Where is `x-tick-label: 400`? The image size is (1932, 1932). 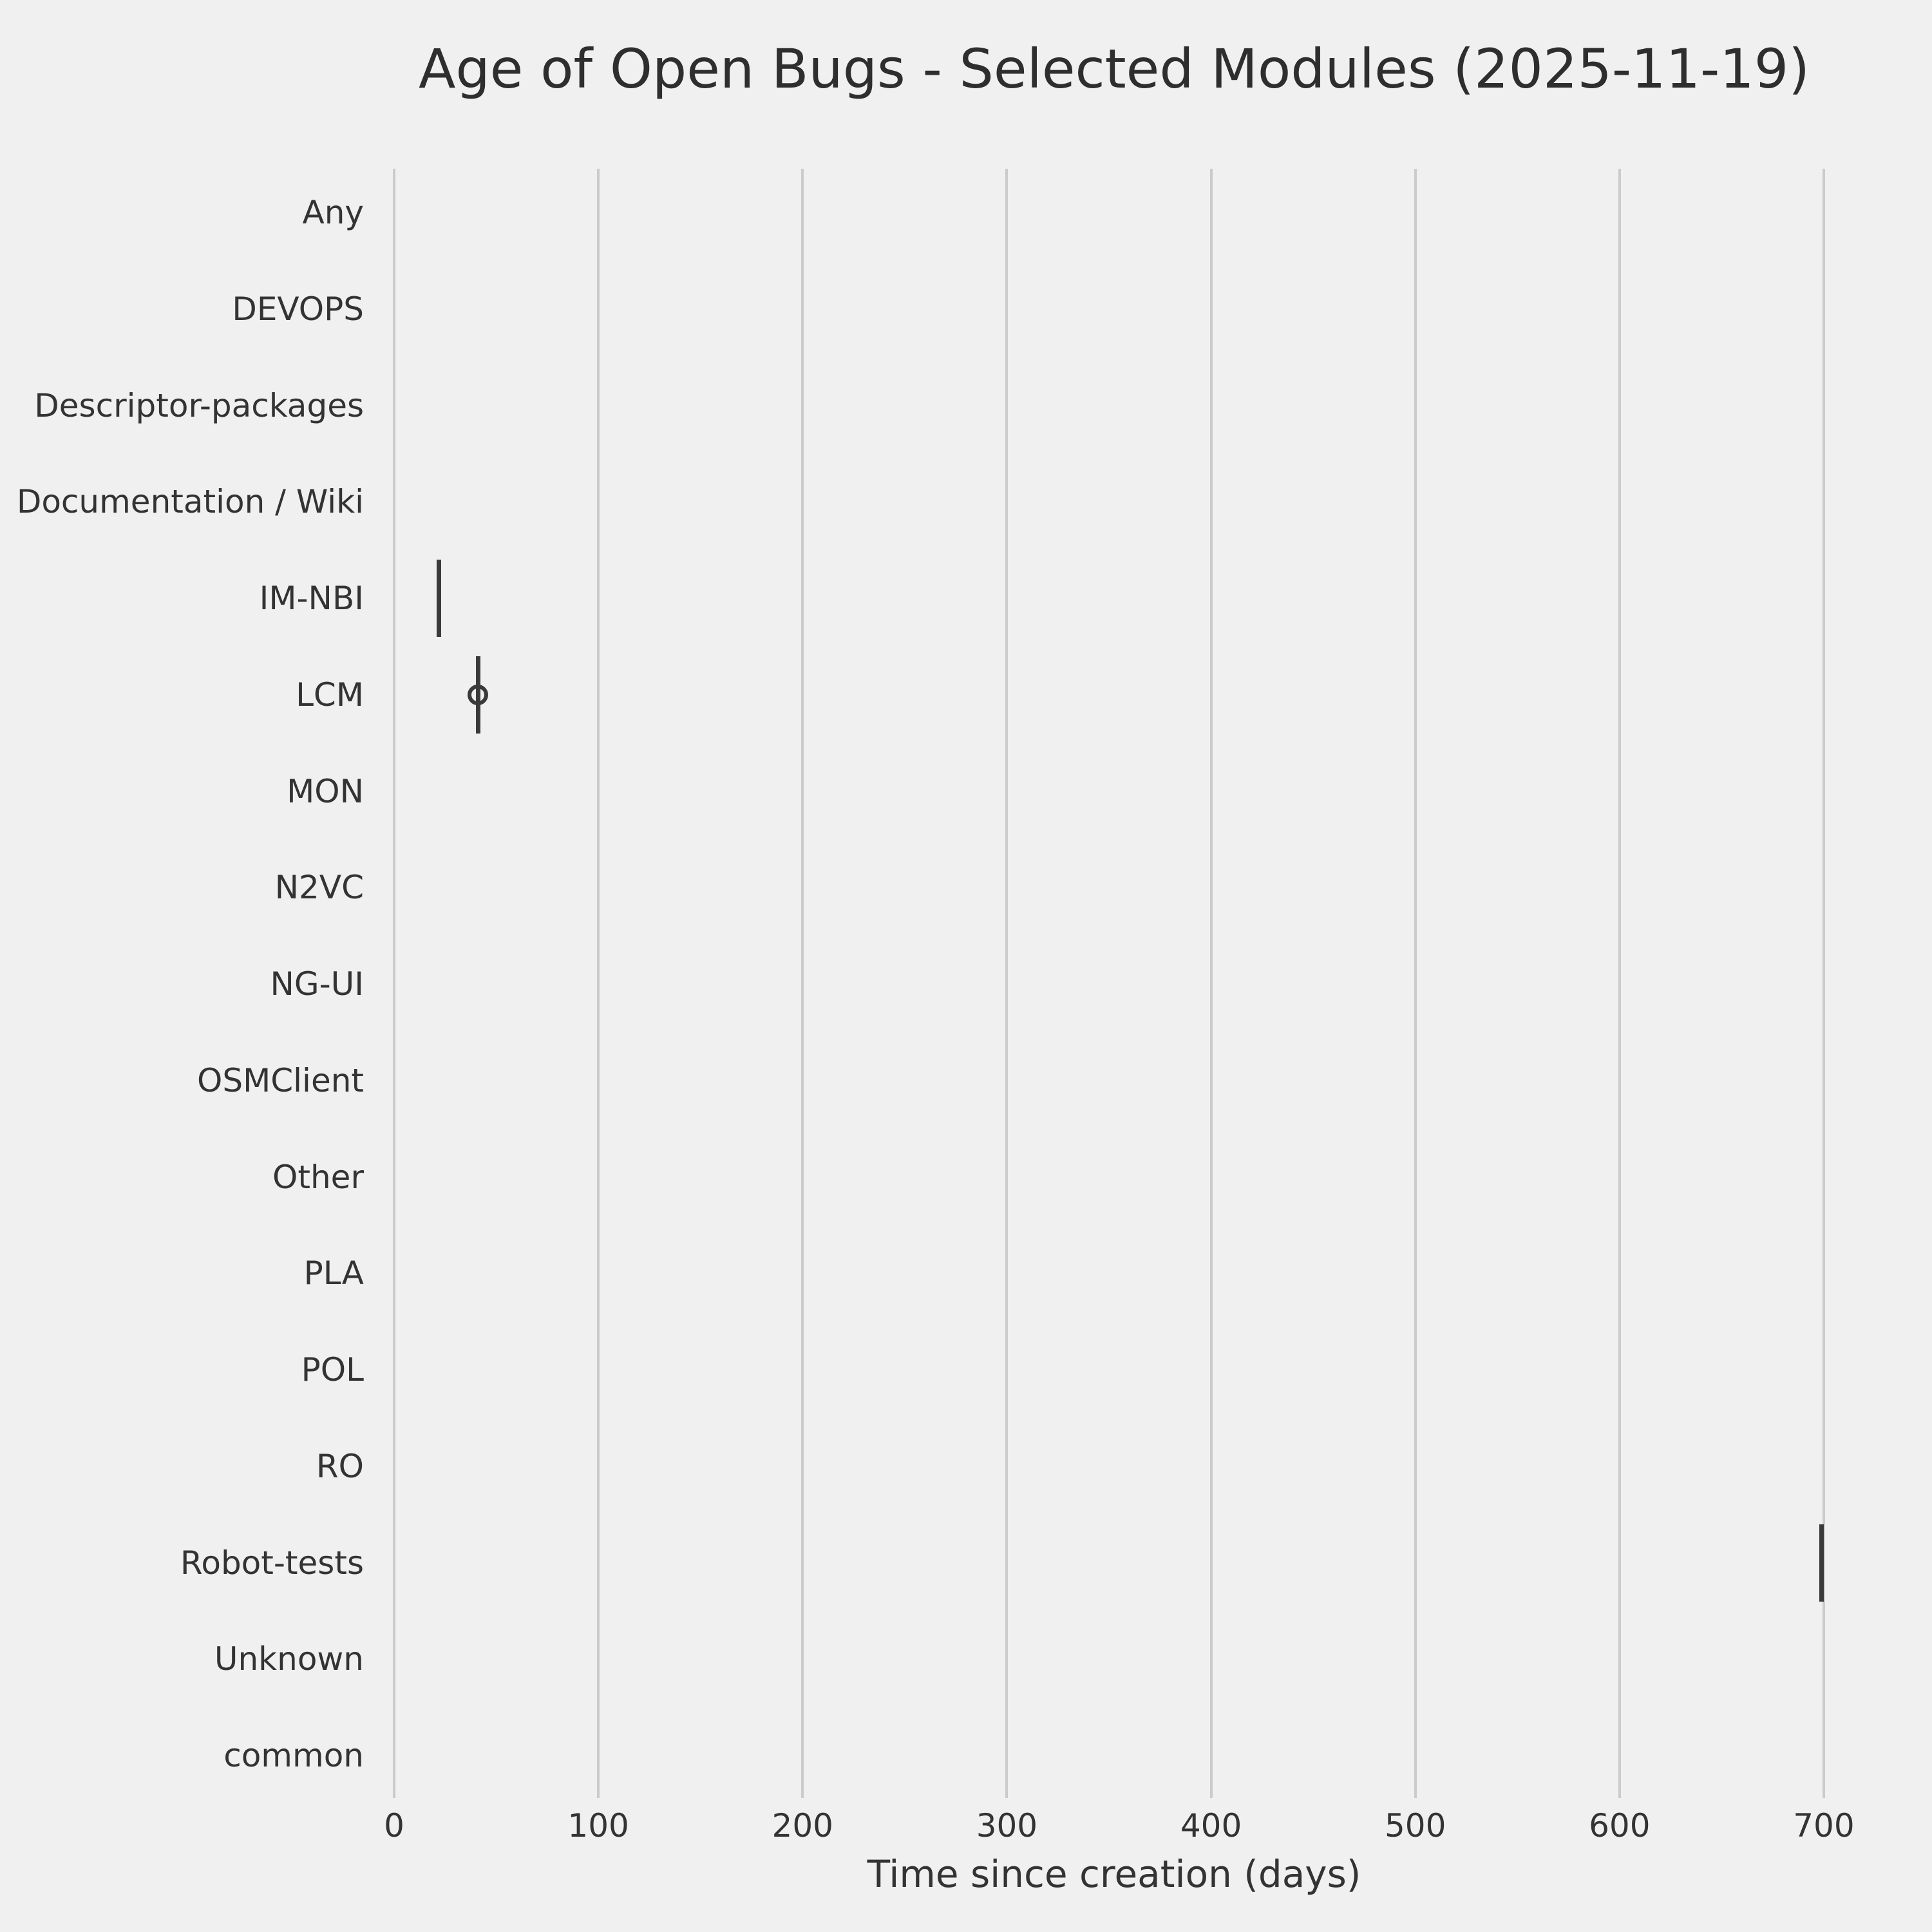 x-tick-label: 400 is located at coordinates (1211, 1826).